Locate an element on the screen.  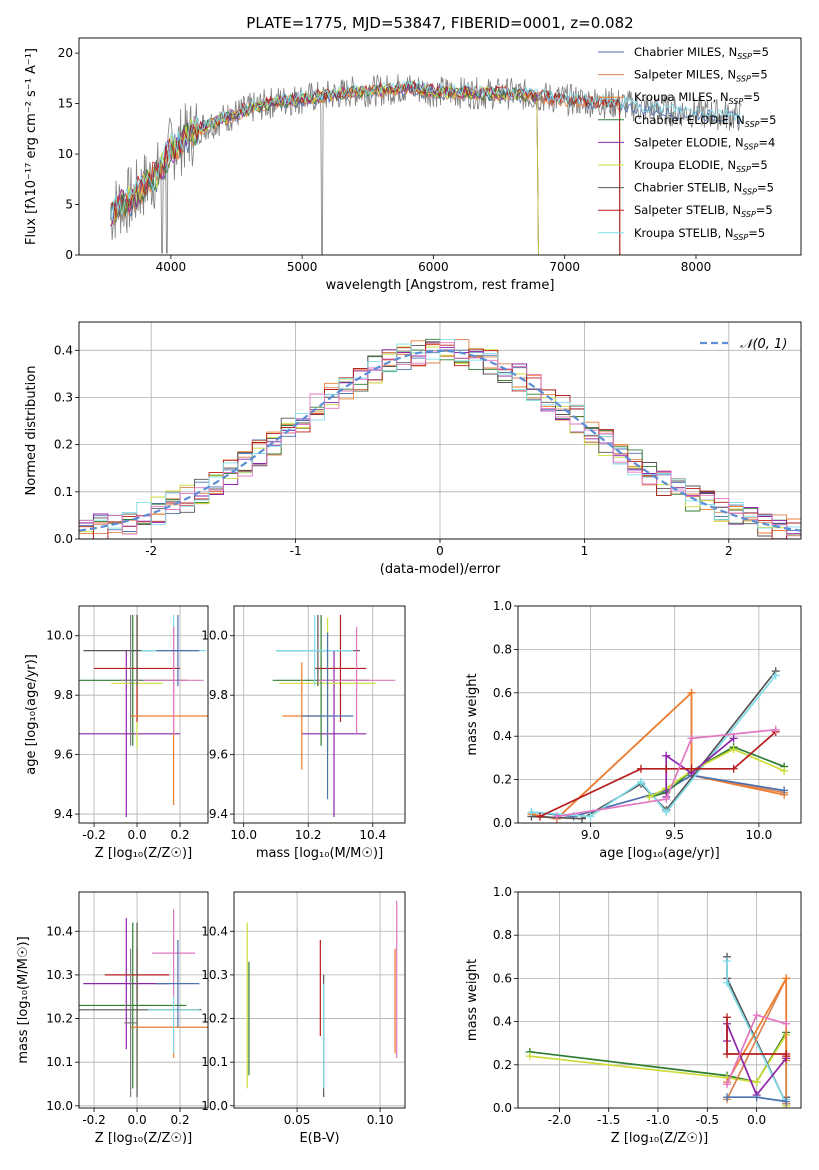
x-tick-label: -0.2 is located at coordinates (93, 1120).